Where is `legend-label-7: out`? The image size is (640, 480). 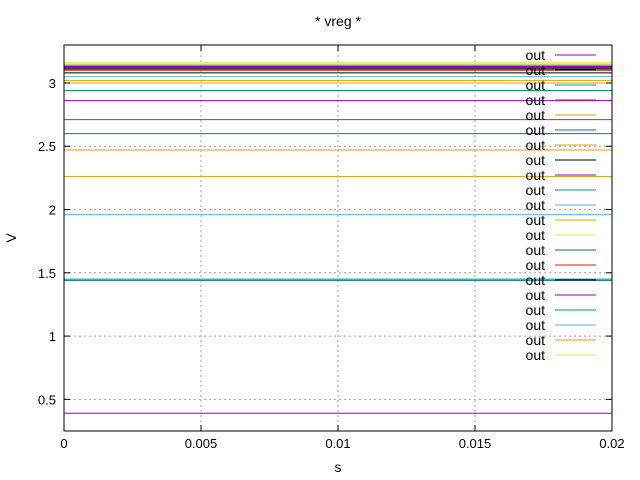
legend-label-7: out is located at coordinates (536, 145).